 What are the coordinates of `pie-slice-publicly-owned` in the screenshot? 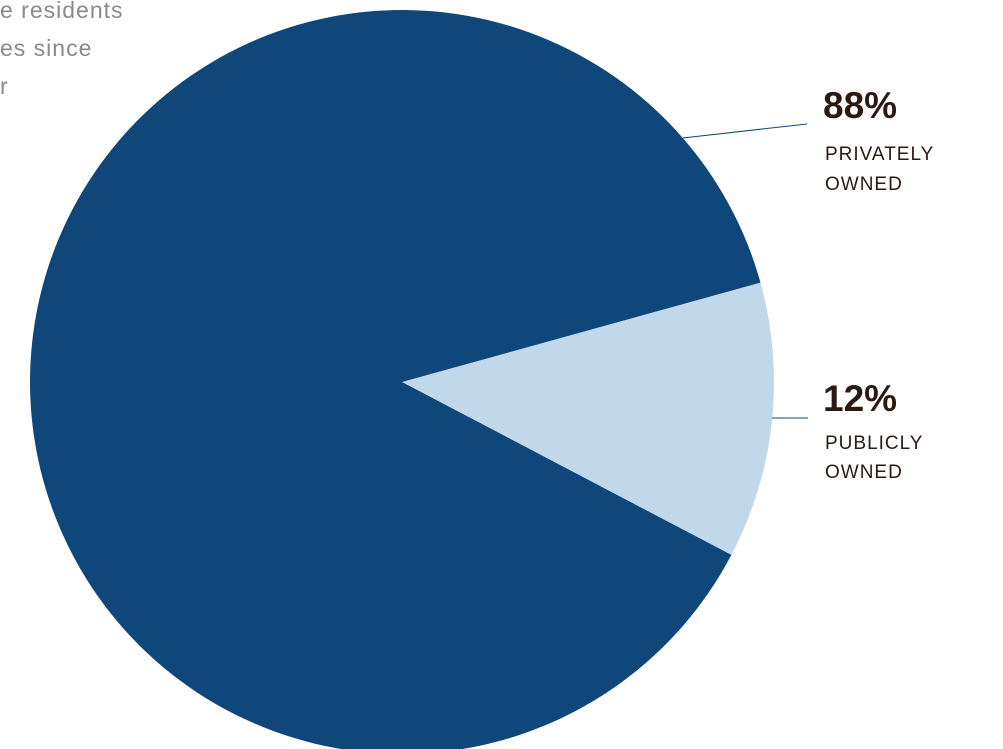 It's located at (588, 418).